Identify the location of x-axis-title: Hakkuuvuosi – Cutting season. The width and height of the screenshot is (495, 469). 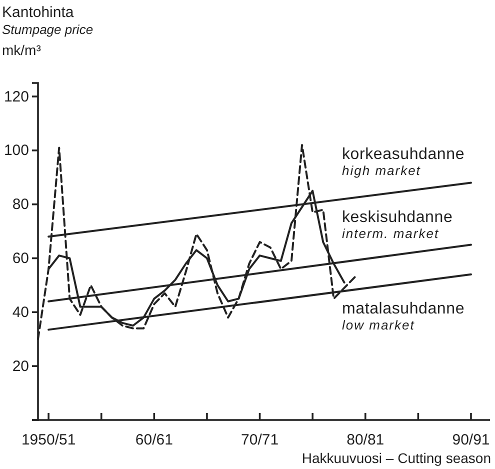
(396, 458).